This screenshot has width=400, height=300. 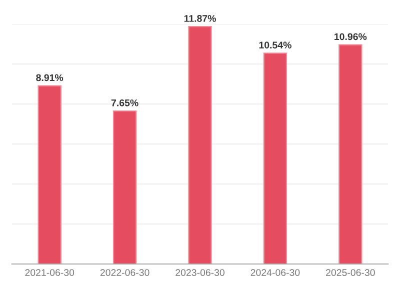 What do you see at coordinates (125, 272) in the screenshot?
I see `x-tick-label: 2022-06-30` at bounding box center [125, 272].